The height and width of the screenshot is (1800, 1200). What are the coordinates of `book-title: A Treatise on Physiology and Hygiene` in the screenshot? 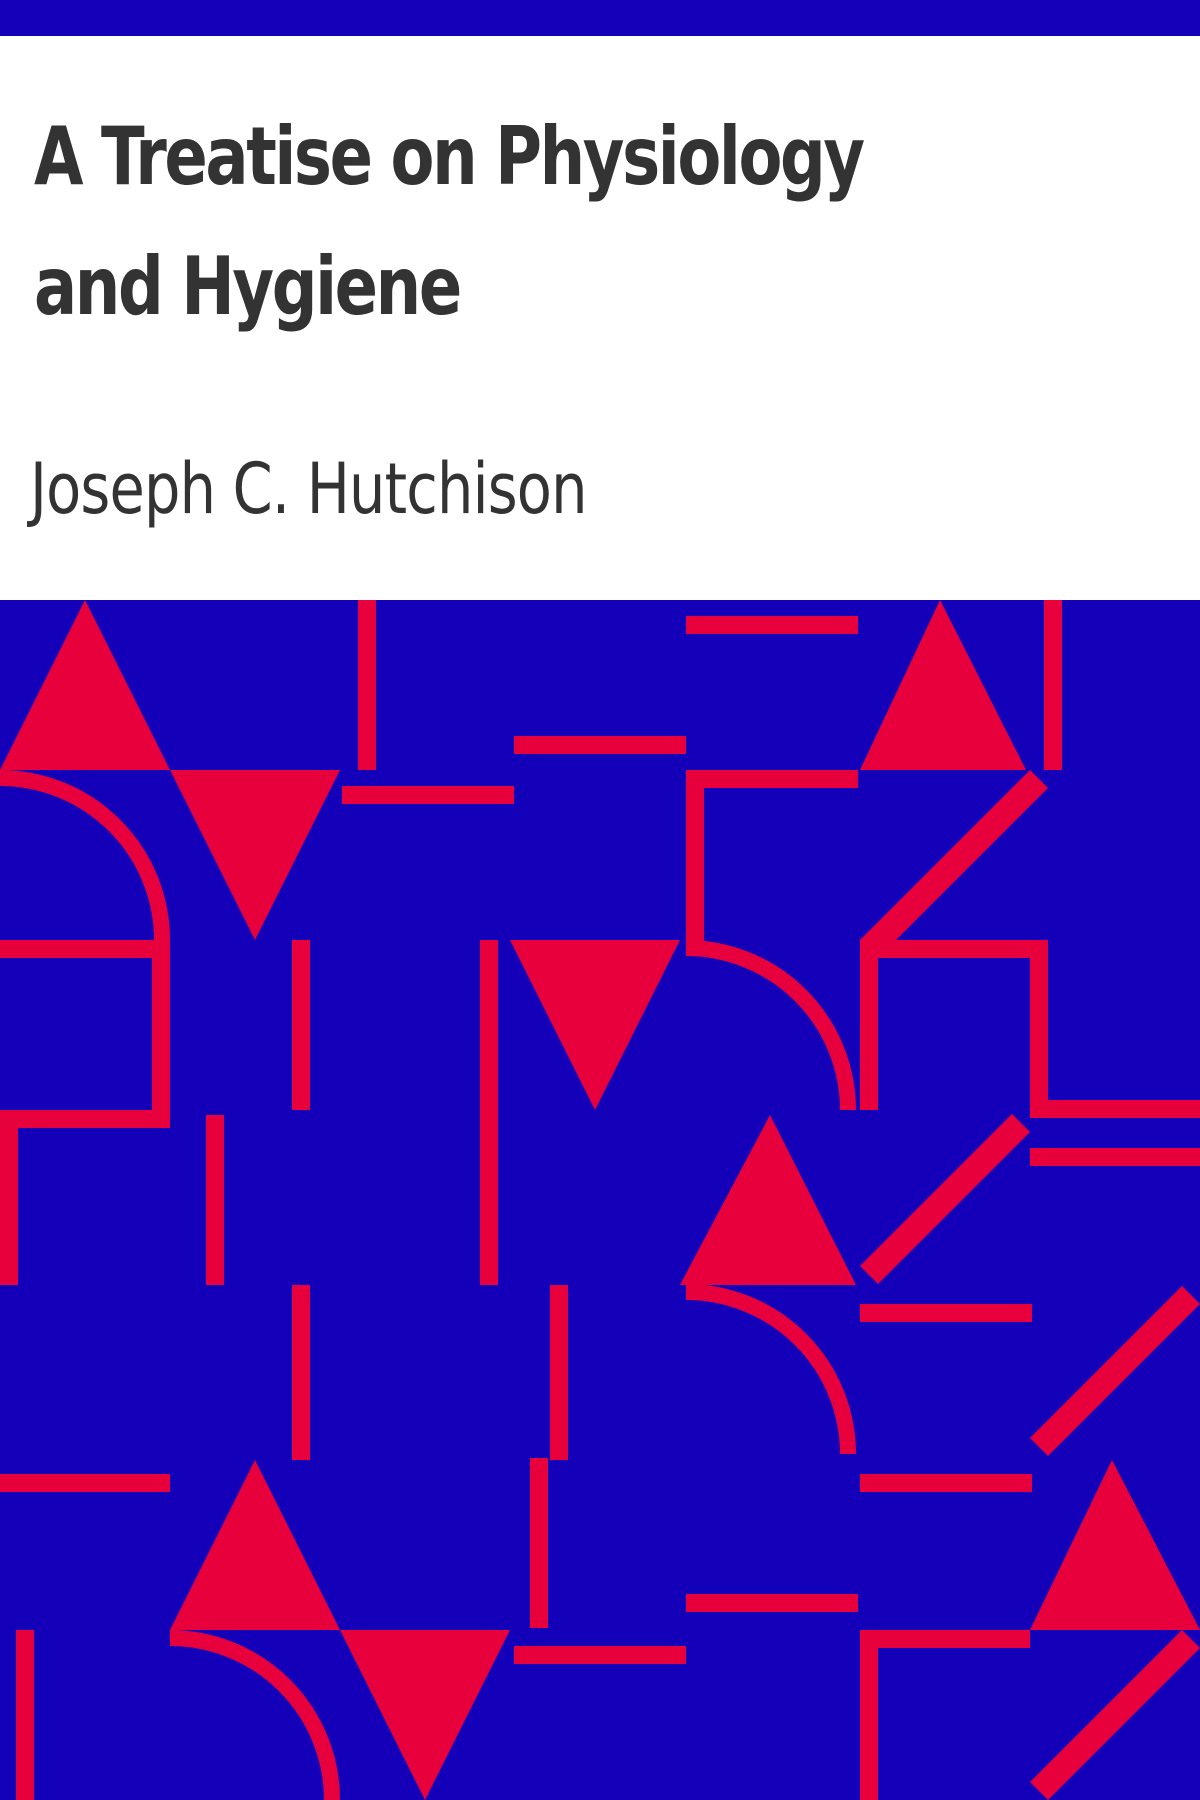 It's located at (449, 221).